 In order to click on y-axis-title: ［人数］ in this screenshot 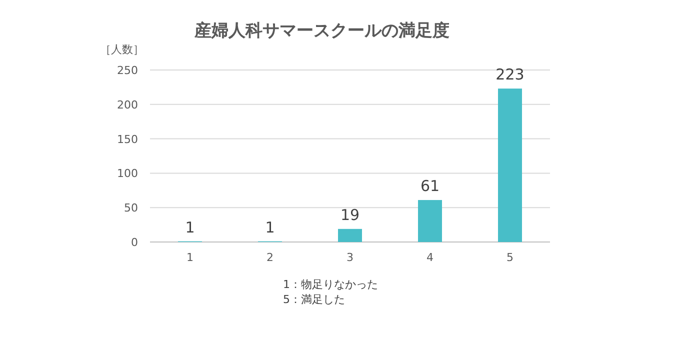, I will do `click(122, 49)`.